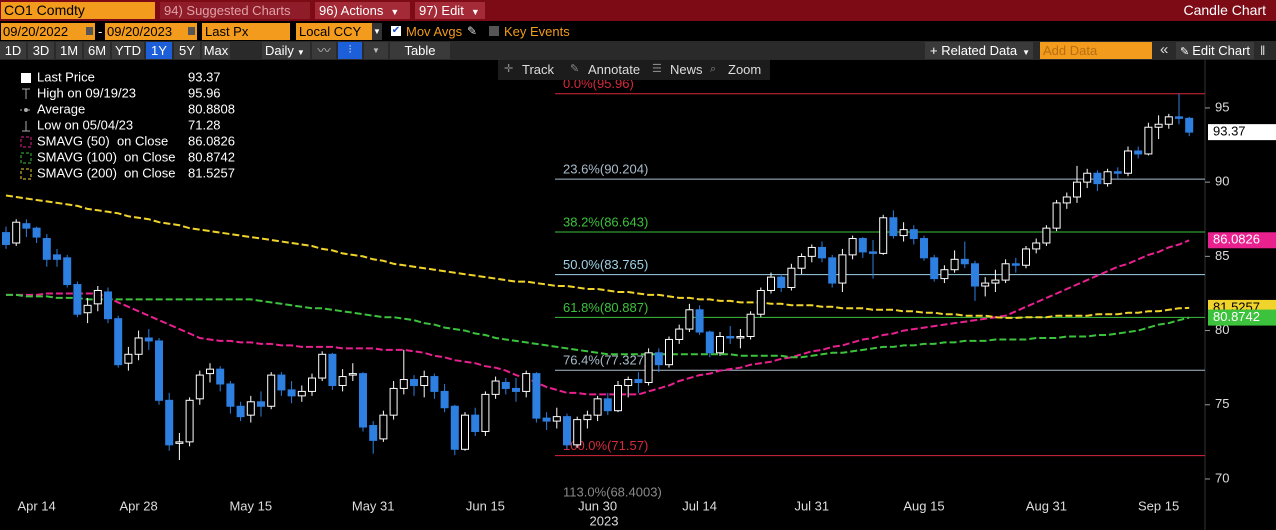  I want to click on period-button: 1D, so click(13, 50).